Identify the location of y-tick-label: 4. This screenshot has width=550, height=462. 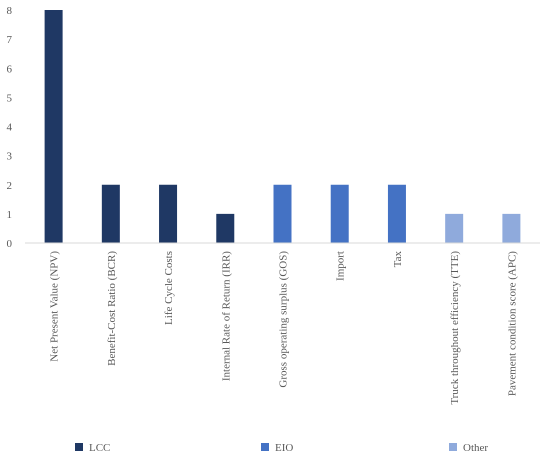
(10, 128).